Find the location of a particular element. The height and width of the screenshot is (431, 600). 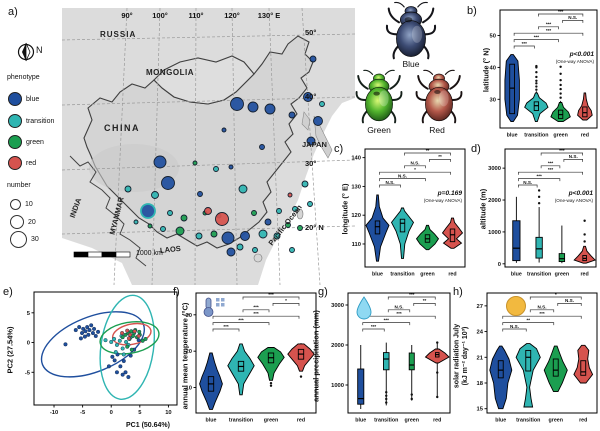

panel-d-ylabel: altitude (m) is located at coordinates (483, 209).